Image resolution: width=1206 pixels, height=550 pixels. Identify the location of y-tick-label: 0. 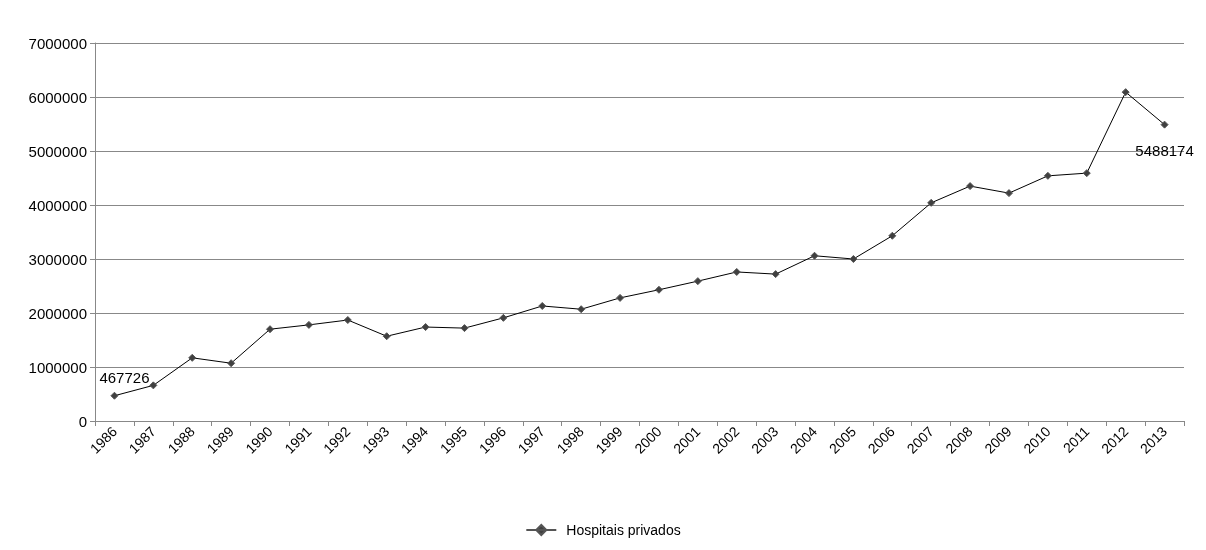
(82, 421).